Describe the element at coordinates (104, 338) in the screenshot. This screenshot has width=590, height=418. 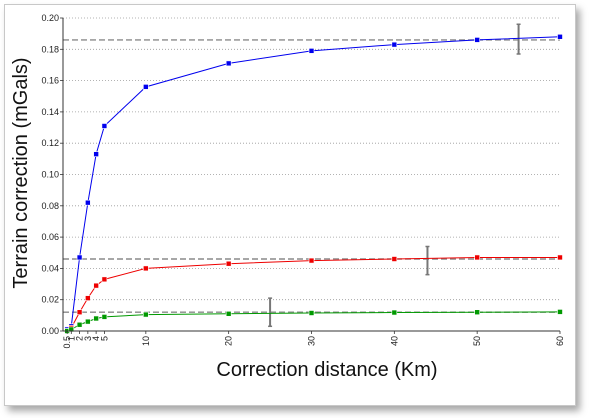
I see `x-tick-label: 5` at that location.